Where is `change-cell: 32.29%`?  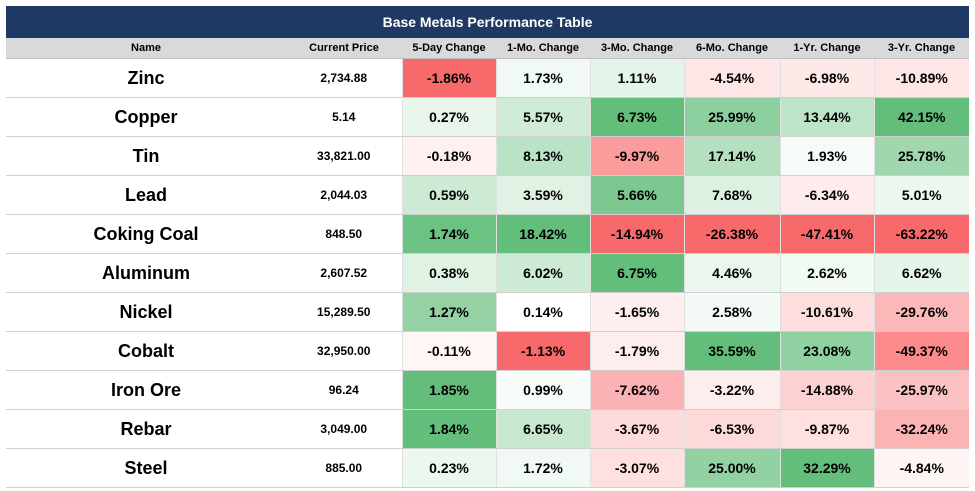
change-cell: 32.29% is located at coordinates (826, 468).